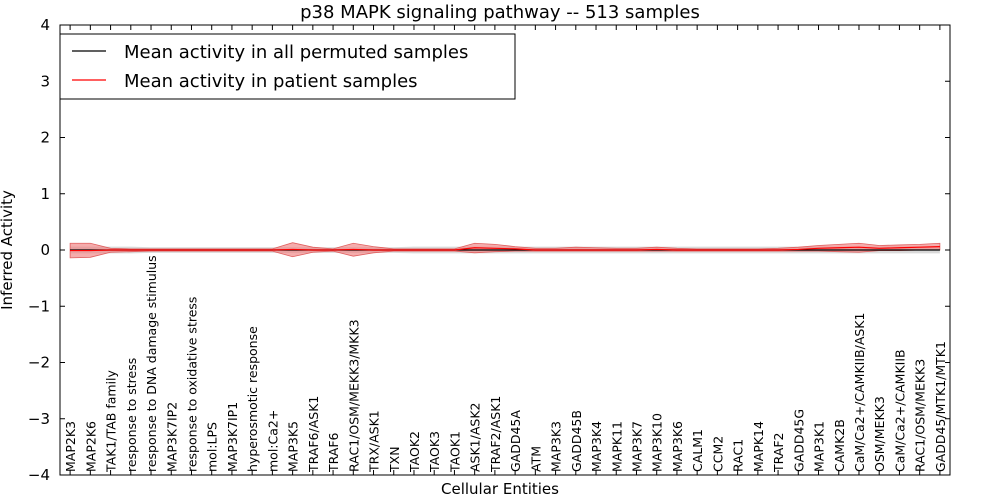  I want to click on x-tick-label: TRAF6/ASK1, so click(313, 434).